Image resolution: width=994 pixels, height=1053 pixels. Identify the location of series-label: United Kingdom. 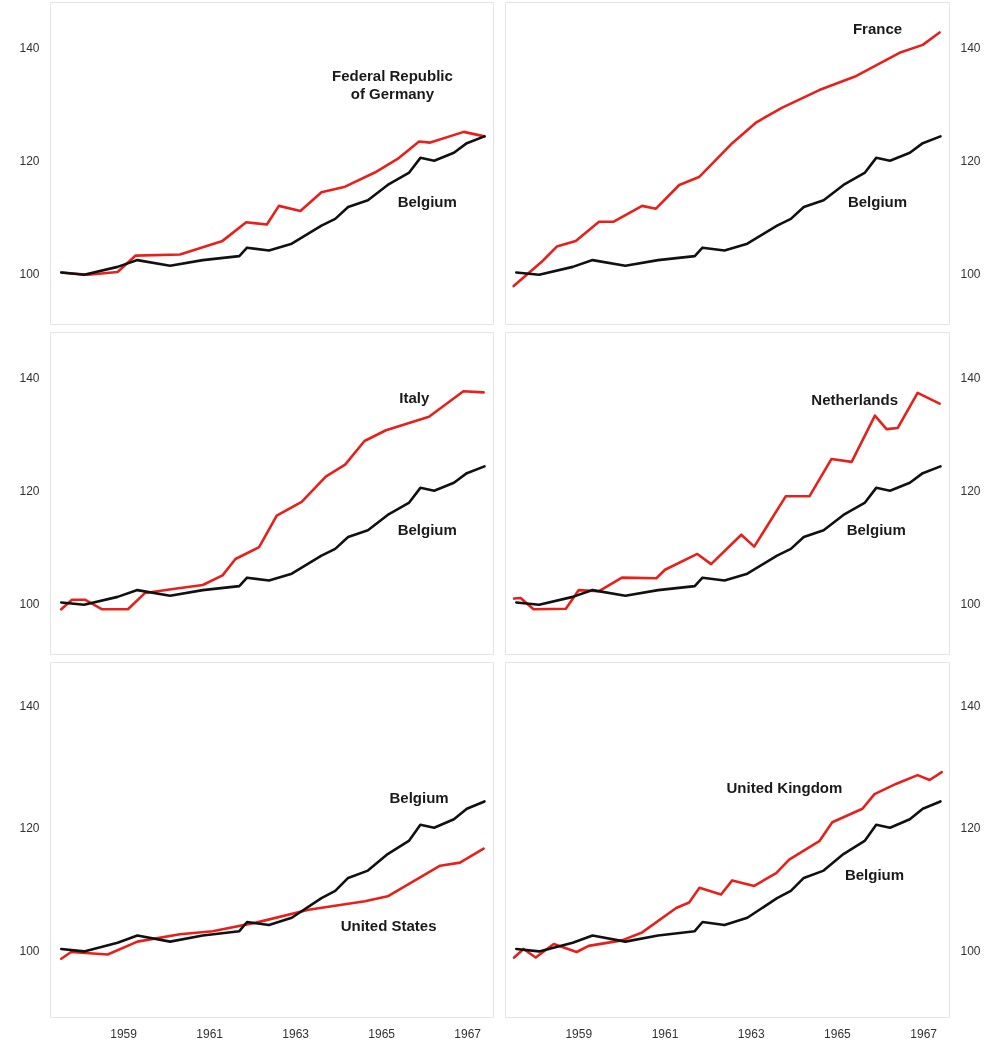
(784, 787).